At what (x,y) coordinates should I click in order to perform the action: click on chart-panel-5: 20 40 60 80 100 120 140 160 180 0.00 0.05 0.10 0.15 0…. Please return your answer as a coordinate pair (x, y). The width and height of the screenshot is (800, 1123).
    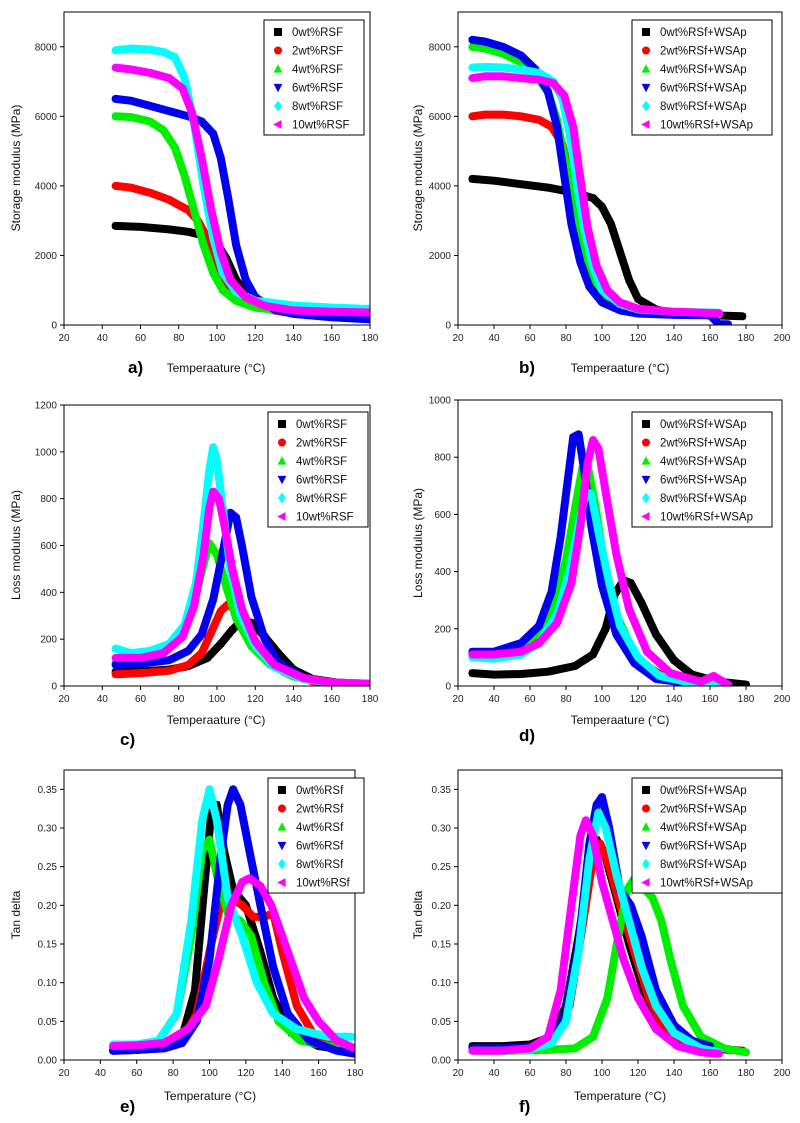
    Looking at the image, I should click on (187, 942).